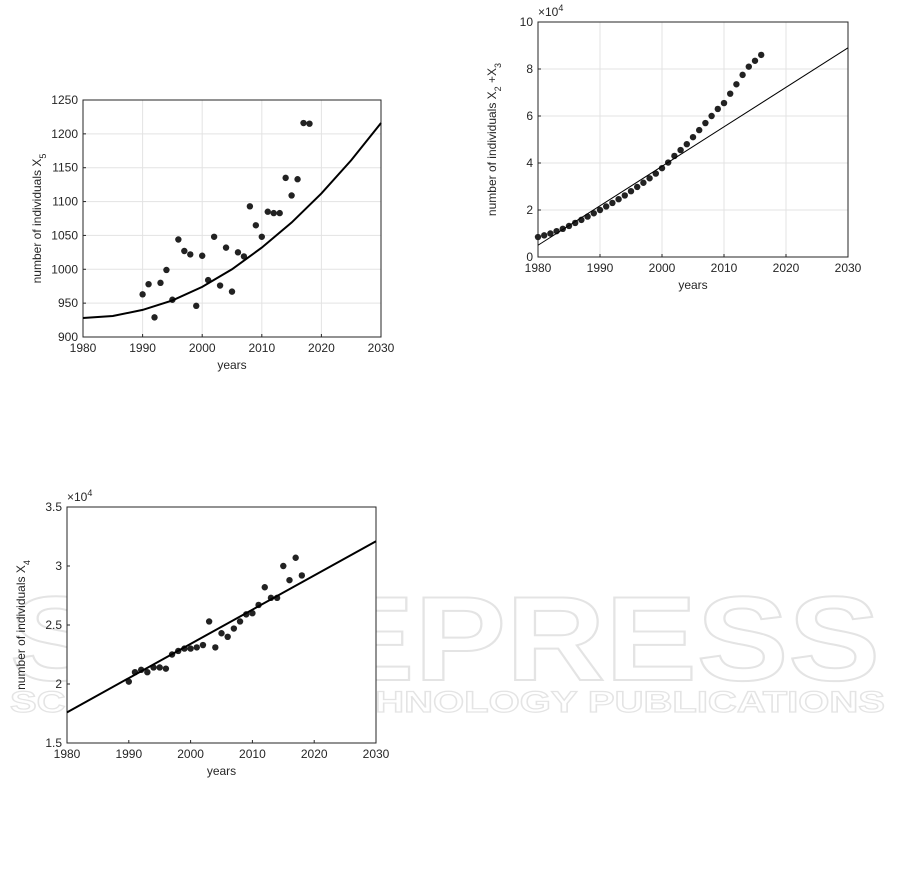 The height and width of the screenshot is (884, 901). Describe the element at coordinates (529, 116) in the screenshot. I see `y-tick-label: 6` at that location.